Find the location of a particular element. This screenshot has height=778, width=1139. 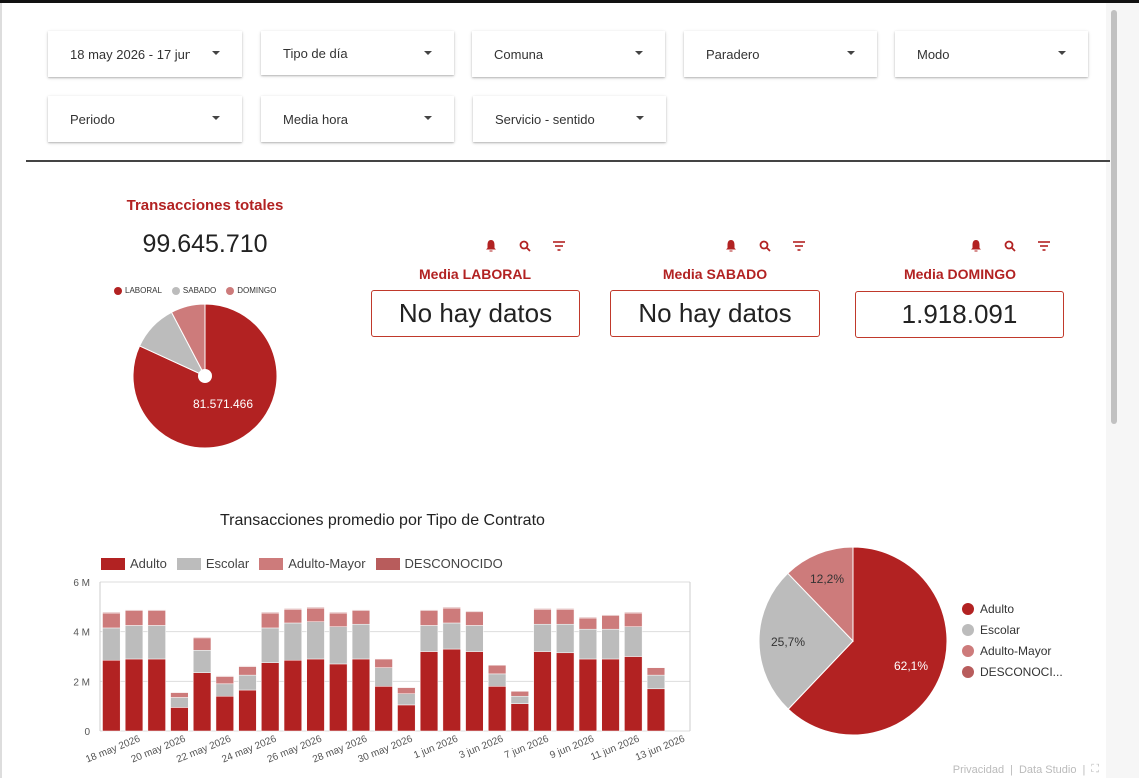

legend-item-escolar: Escolar is located at coordinates (212, 563).